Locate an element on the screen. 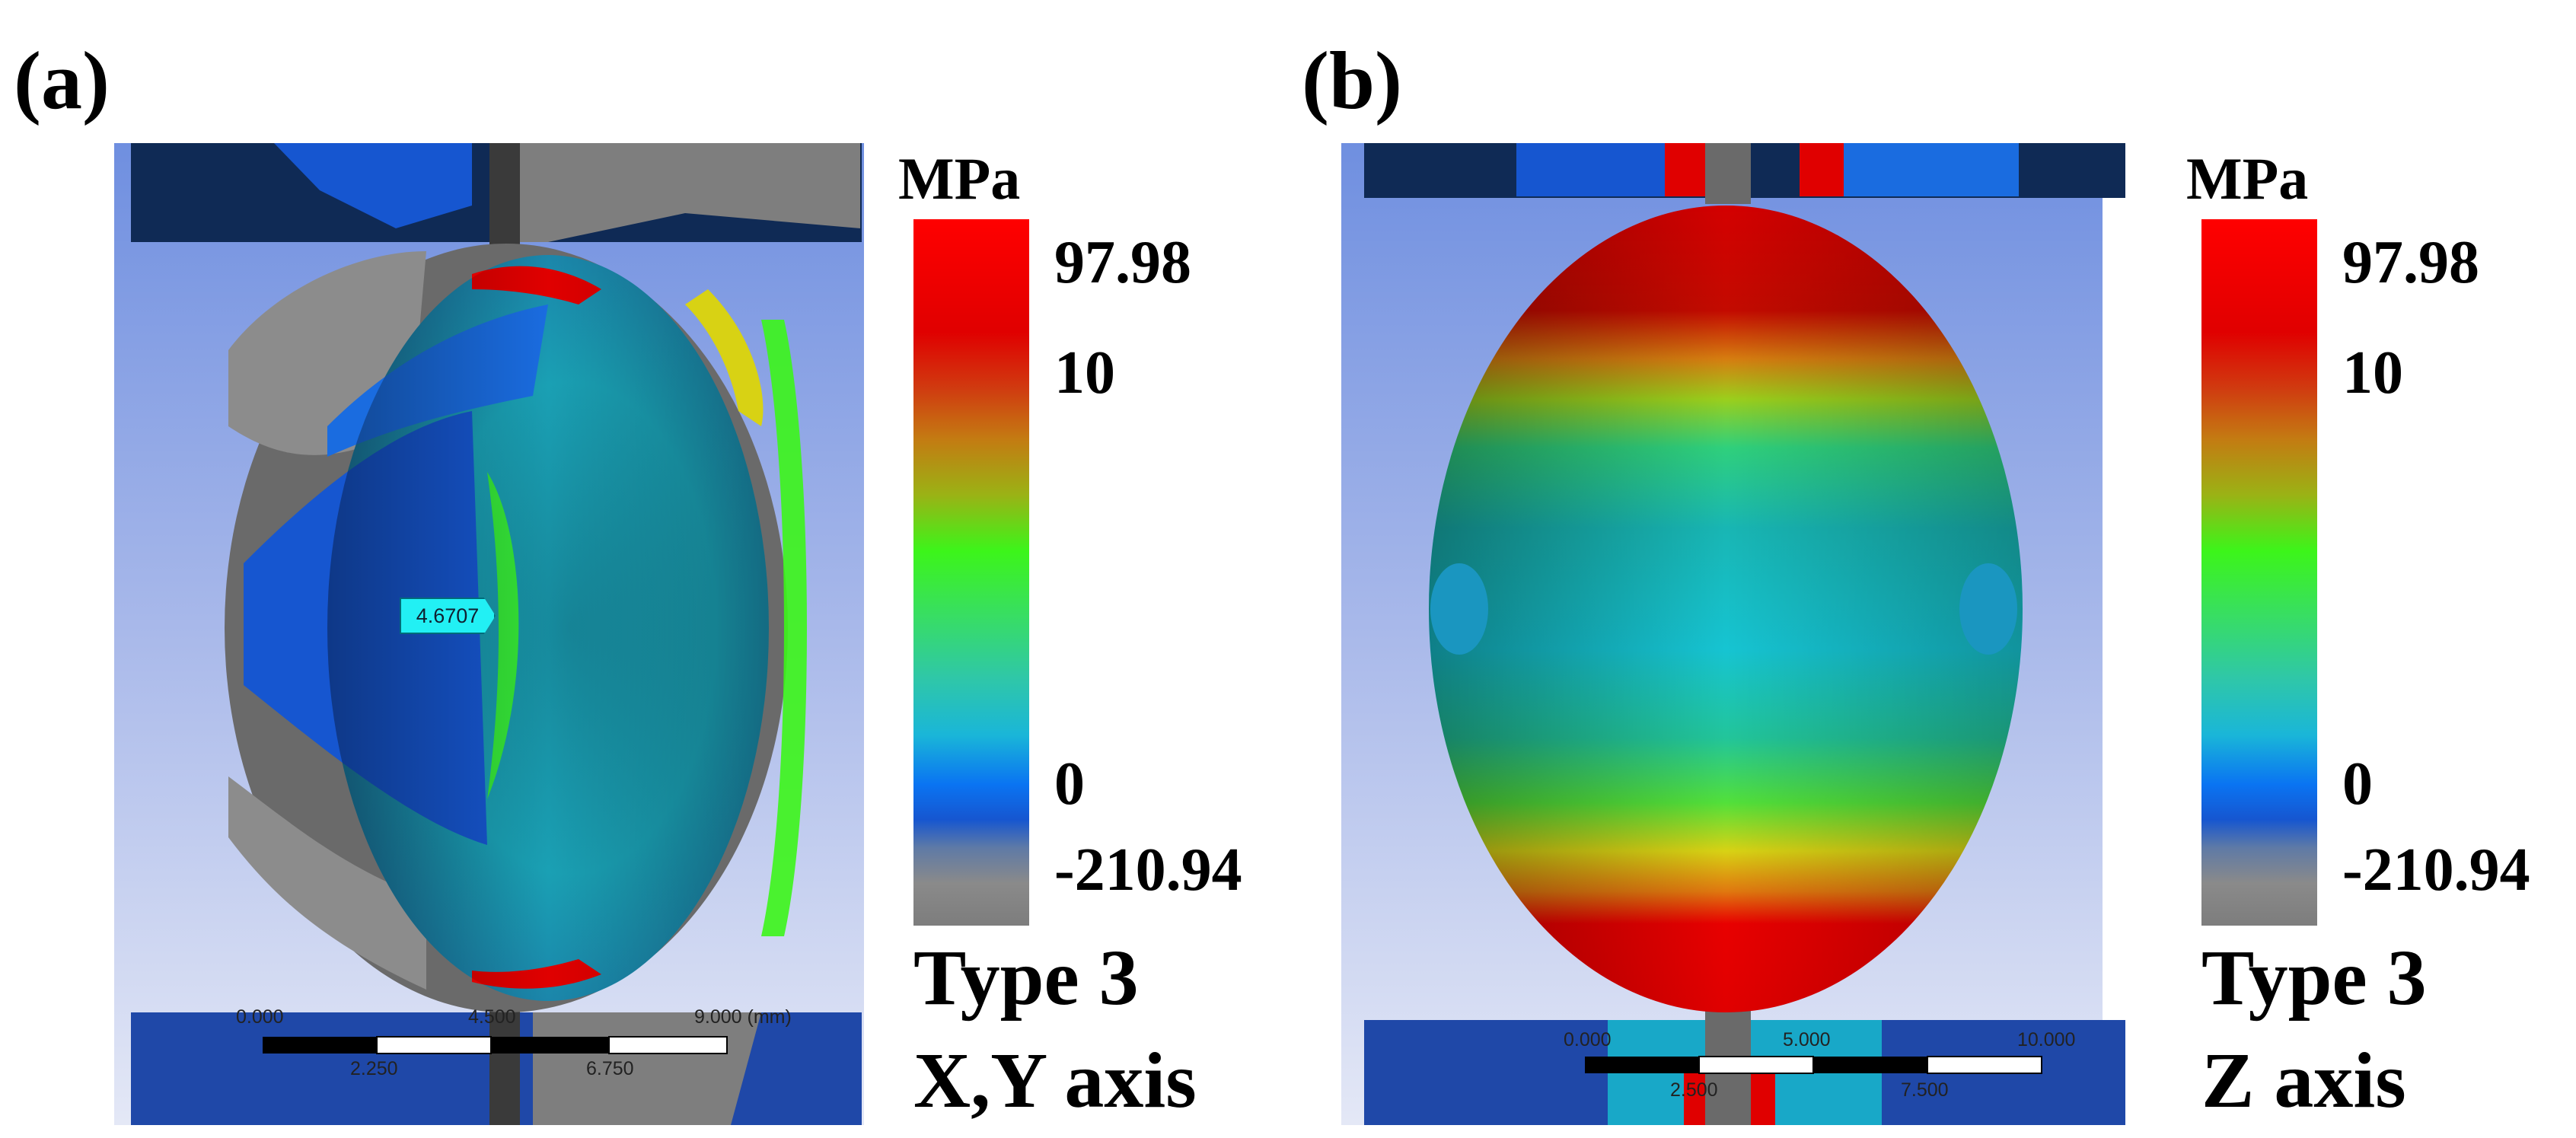 This screenshot has width=2576, height=1138. top-fixture-grey-zone is located at coordinates (681, 192).